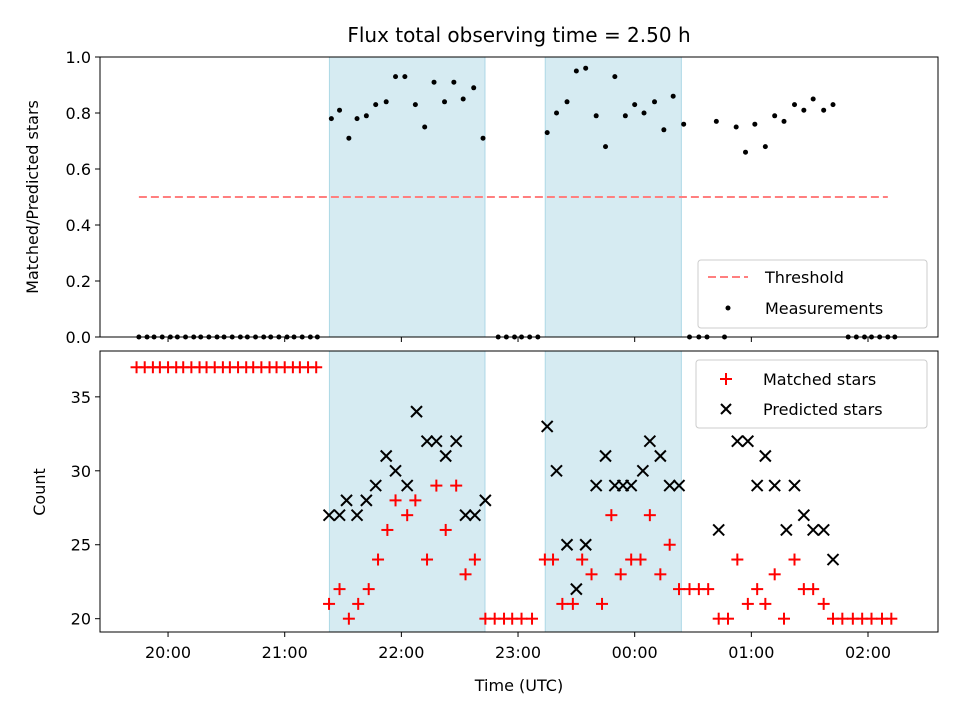 The height and width of the screenshot is (720, 960). What do you see at coordinates (613, 491) in the screenshot?
I see `observing-interval-shade` at bounding box center [613, 491].